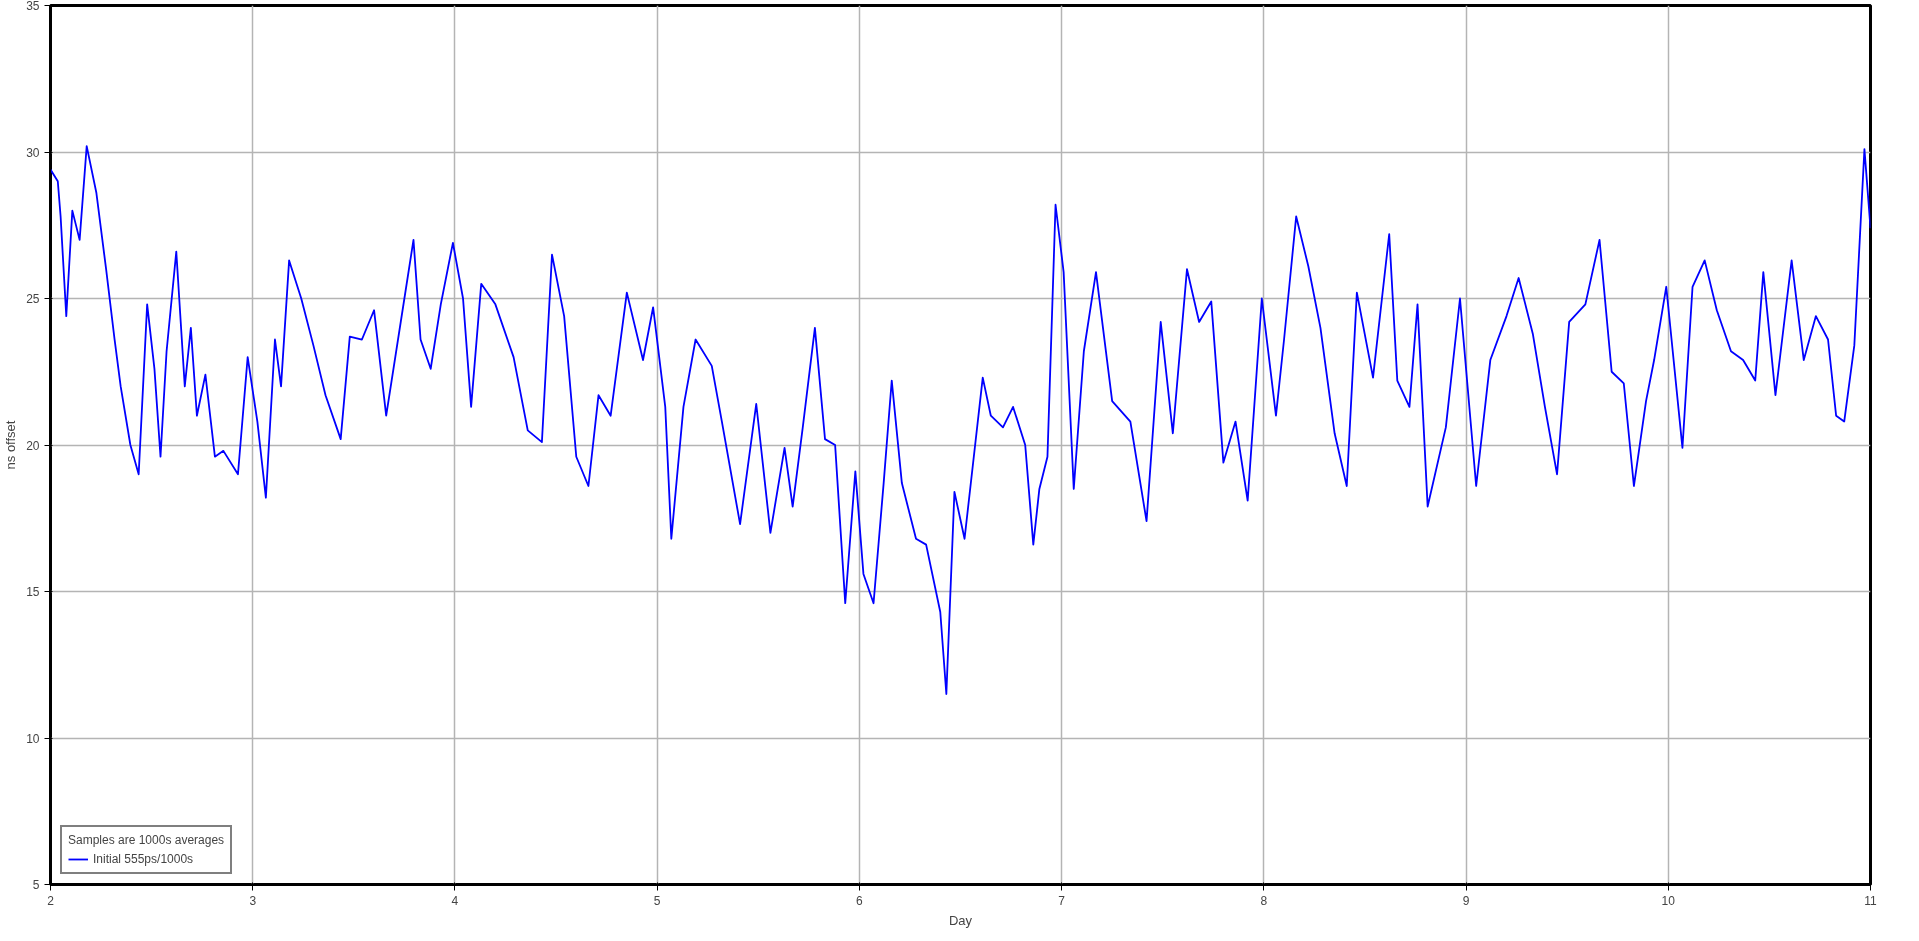 This screenshot has height=941, width=1919. What do you see at coordinates (960, 920) in the screenshot?
I see `x-axis-title: Day` at bounding box center [960, 920].